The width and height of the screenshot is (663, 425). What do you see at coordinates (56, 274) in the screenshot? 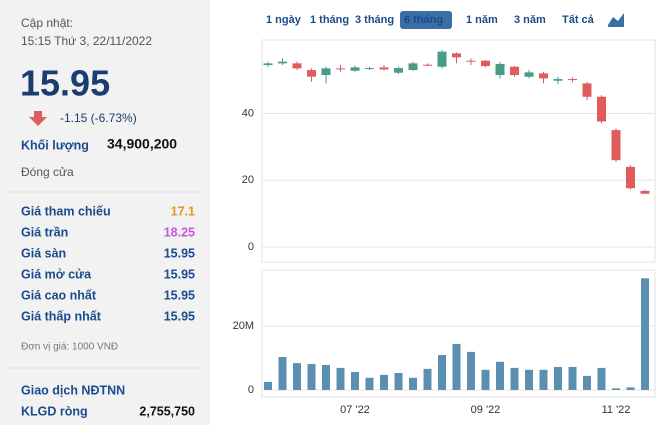
I see `row-label: Giá mở cửa` at bounding box center [56, 274].